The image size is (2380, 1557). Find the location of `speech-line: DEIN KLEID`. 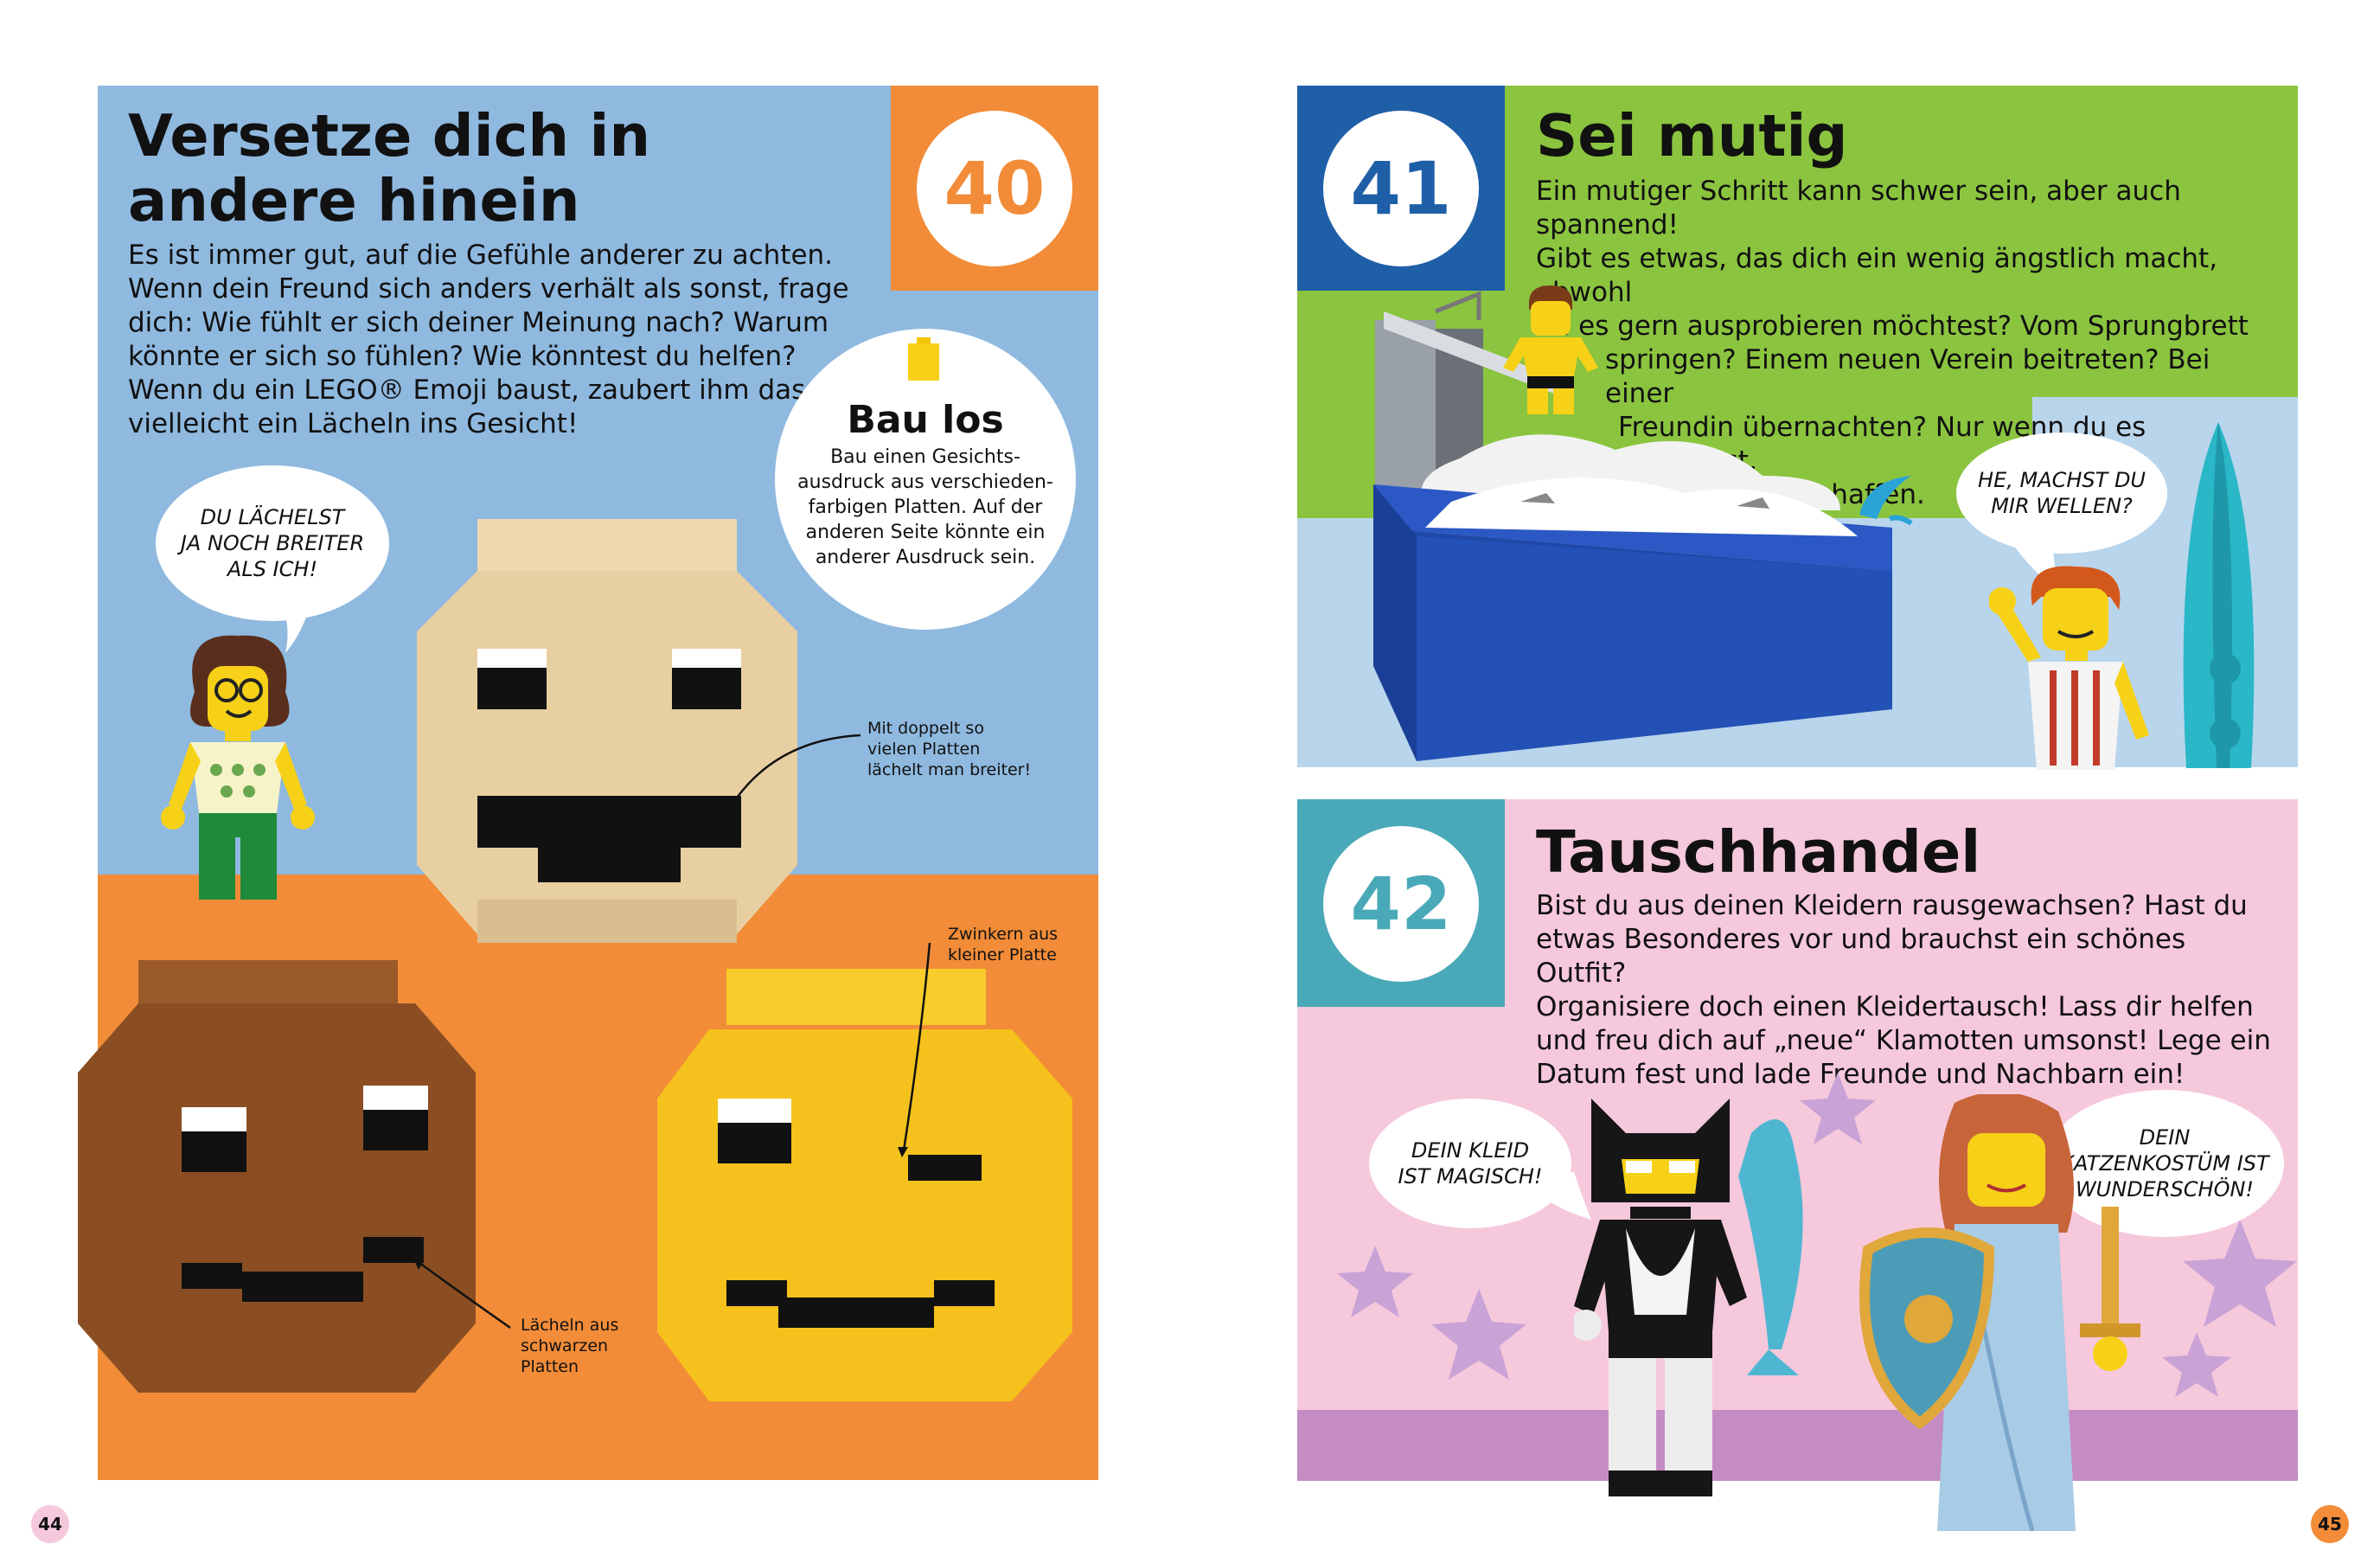

speech-line: DEIN KLEID is located at coordinates (1471, 1151).